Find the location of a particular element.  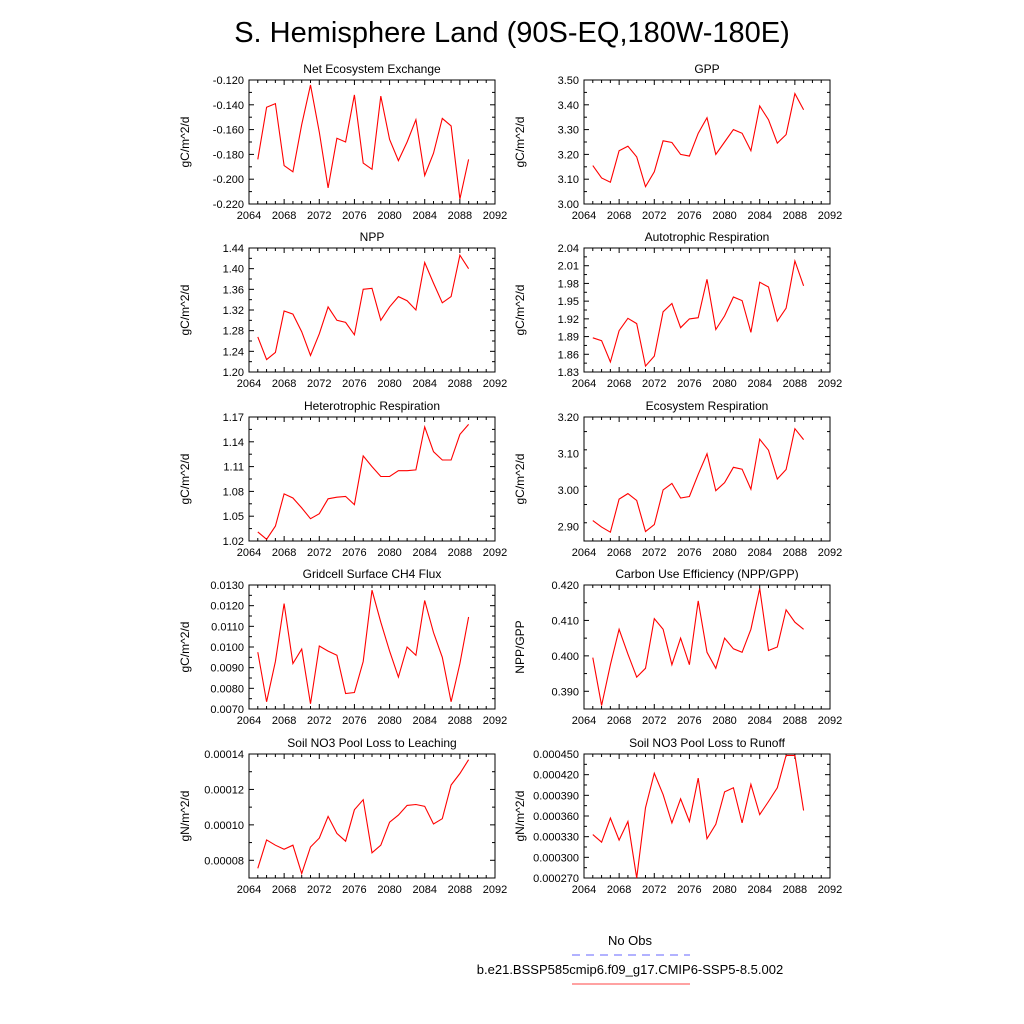

y-tick-label: 1.14 is located at coordinates (233, 443).